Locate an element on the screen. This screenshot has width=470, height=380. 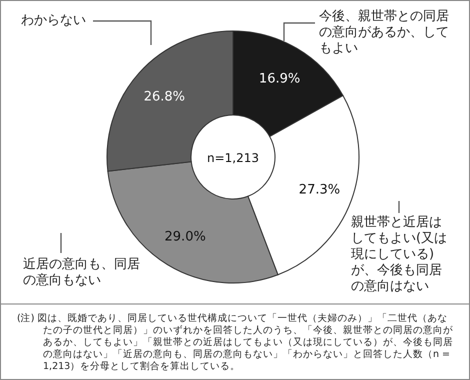
slice-label: 今後、親世帯との同居の意向があるか、してもよい is located at coordinates (384, 33).